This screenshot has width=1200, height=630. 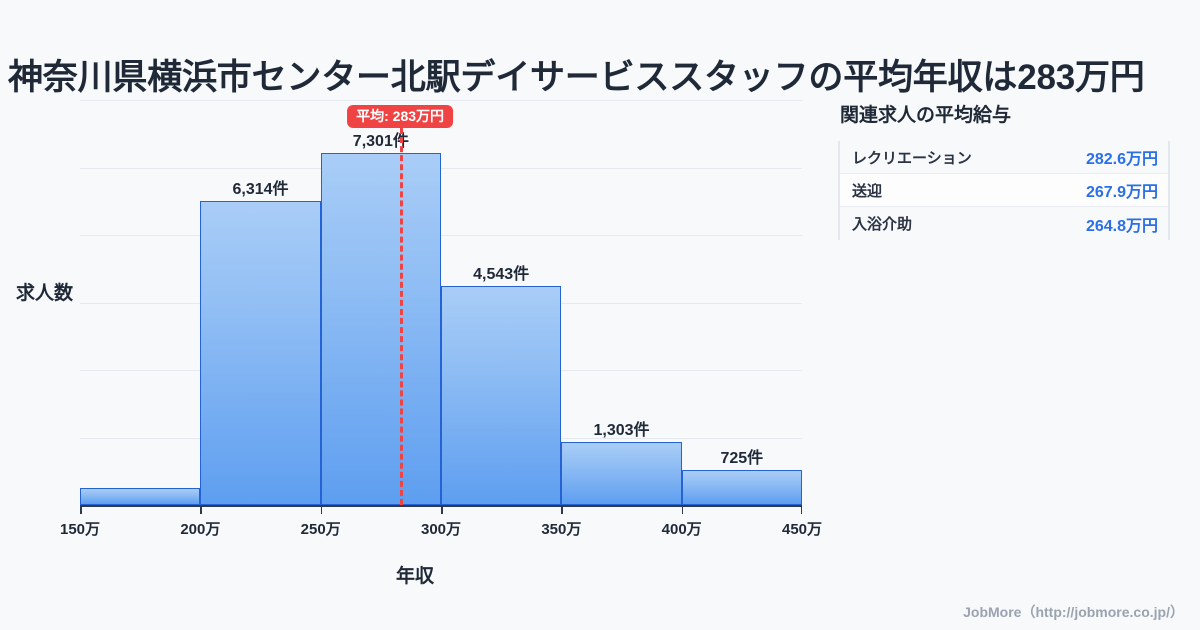 What do you see at coordinates (912, 158) in the screenshot?
I see `salary-row-name: レクリエーション` at bounding box center [912, 158].